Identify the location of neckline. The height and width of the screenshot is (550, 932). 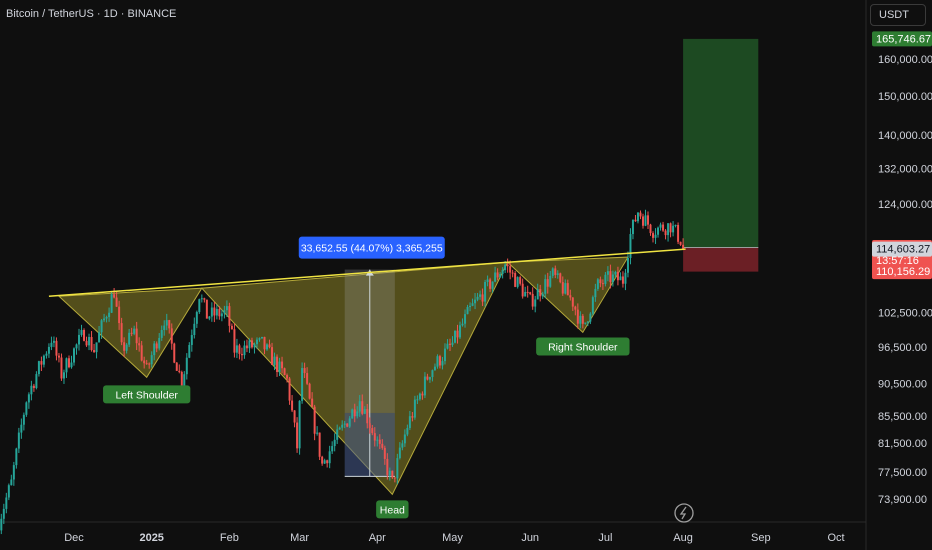
(367, 272).